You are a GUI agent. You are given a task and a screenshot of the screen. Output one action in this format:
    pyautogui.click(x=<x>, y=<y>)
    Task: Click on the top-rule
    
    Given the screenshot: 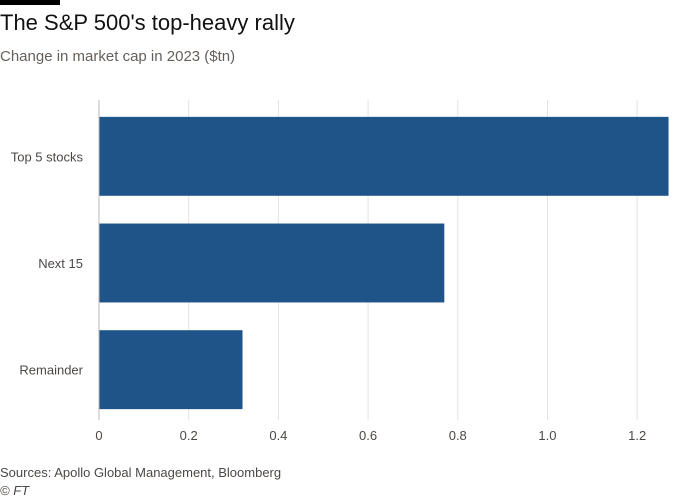 What is the action you would take?
    pyautogui.click(x=30, y=2)
    